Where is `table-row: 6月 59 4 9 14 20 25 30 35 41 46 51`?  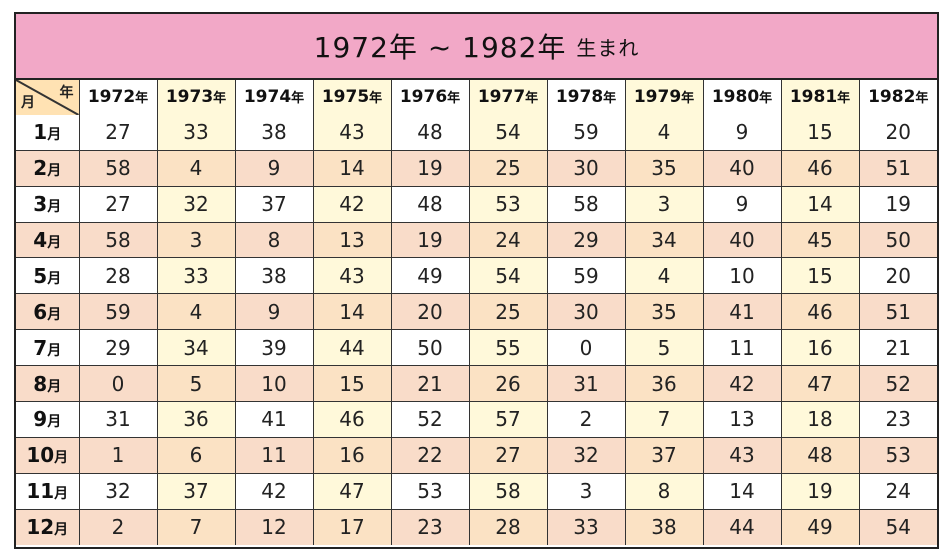
table-row: 6月 59 4 9 14 20 25 30 35 41 46 51 is located at coordinates (476, 312).